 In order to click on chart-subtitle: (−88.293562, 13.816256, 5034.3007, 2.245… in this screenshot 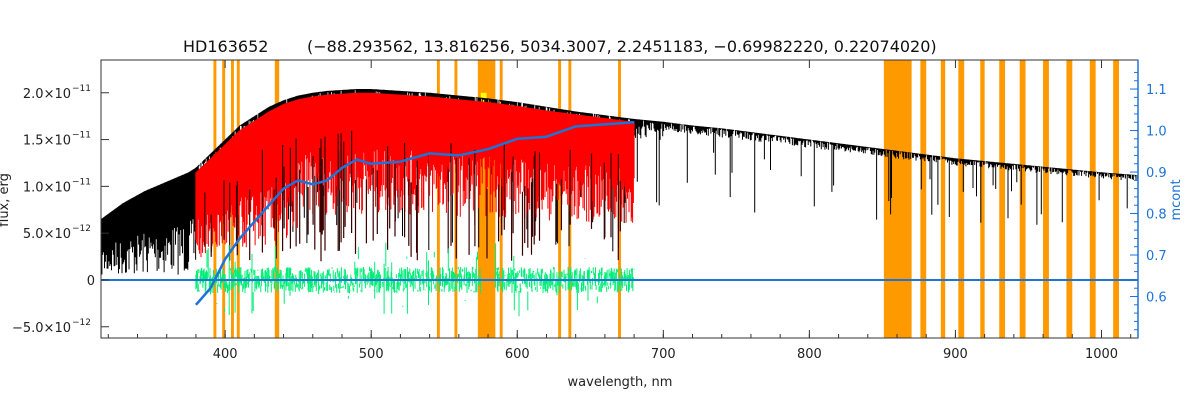, I will do `click(622, 46)`.